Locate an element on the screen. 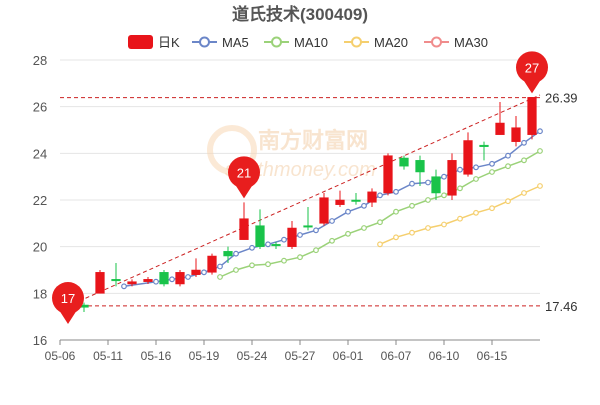 This screenshot has width=600, height=405. watermark-url: southmoney.com is located at coordinates (300, 170).